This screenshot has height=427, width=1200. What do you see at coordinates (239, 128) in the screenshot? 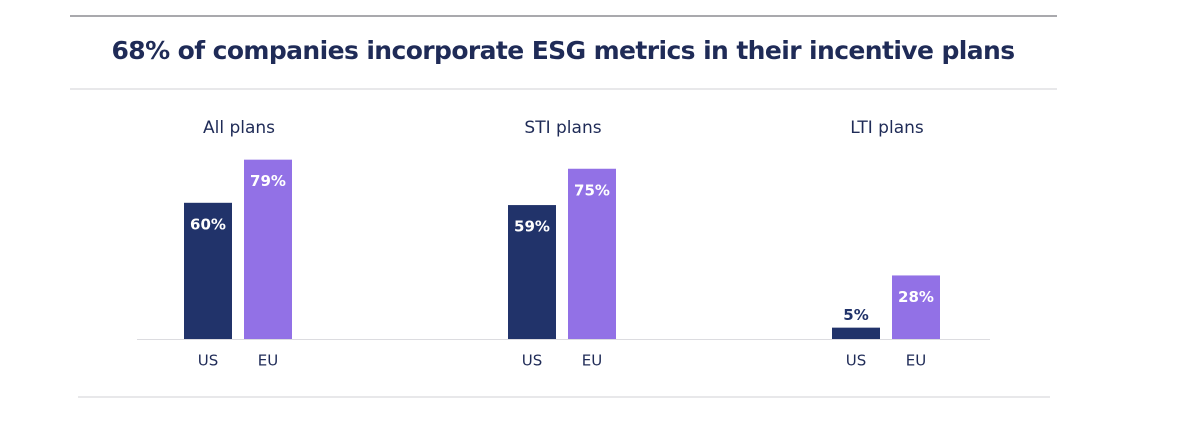
I see `panel-title: All plans` at bounding box center [239, 128].